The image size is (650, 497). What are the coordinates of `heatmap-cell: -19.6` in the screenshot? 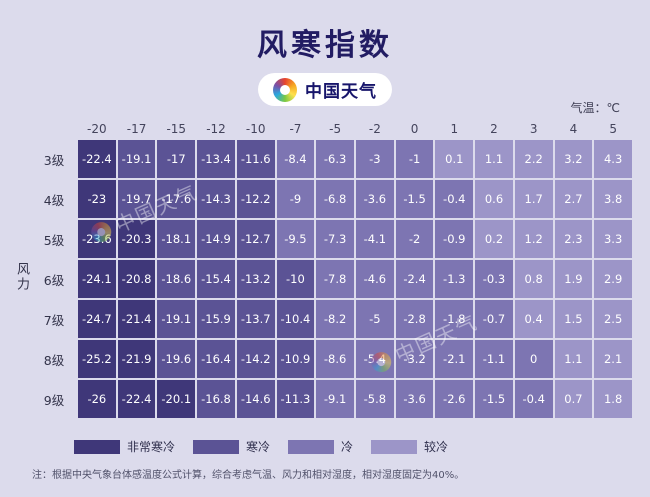 It's located at (176, 359).